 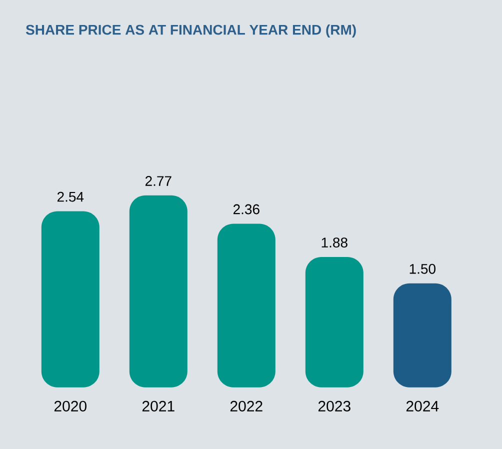 What do you see at coordinates (422, 406) in the screenshot?
I see `x-tick-label: 2024` at bounding box center [422, 406].